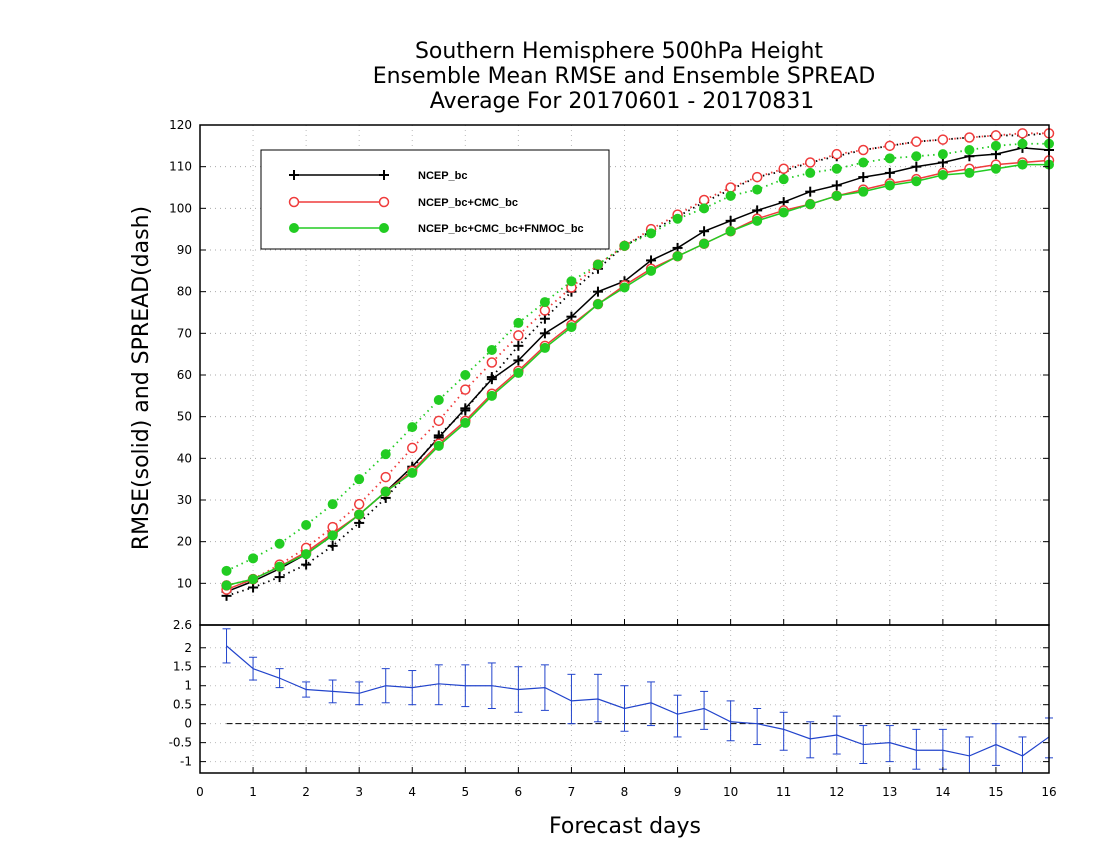 This screenshot has height=850, width=1100. What do you see at coordinates (184, 500) in the screenshot?
I see `upper-y-tick-label: 30` at bounding box center [184, 500].